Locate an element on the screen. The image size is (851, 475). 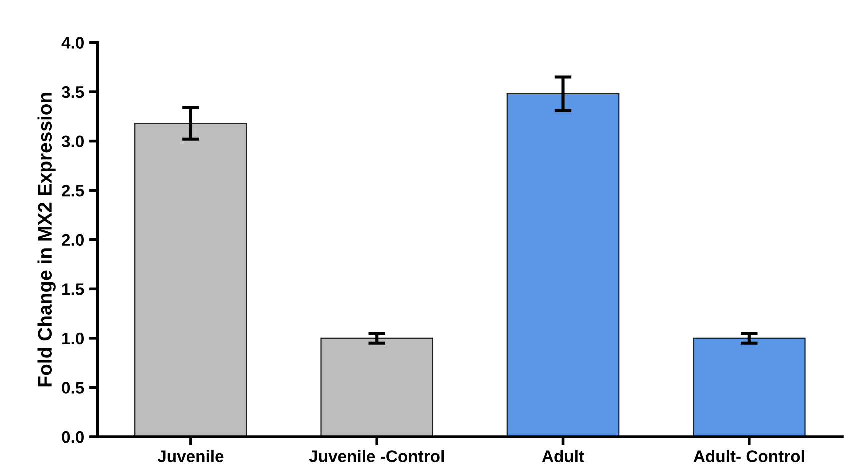
y-tick-label: 2.0 is located at coordinates (73, 240).